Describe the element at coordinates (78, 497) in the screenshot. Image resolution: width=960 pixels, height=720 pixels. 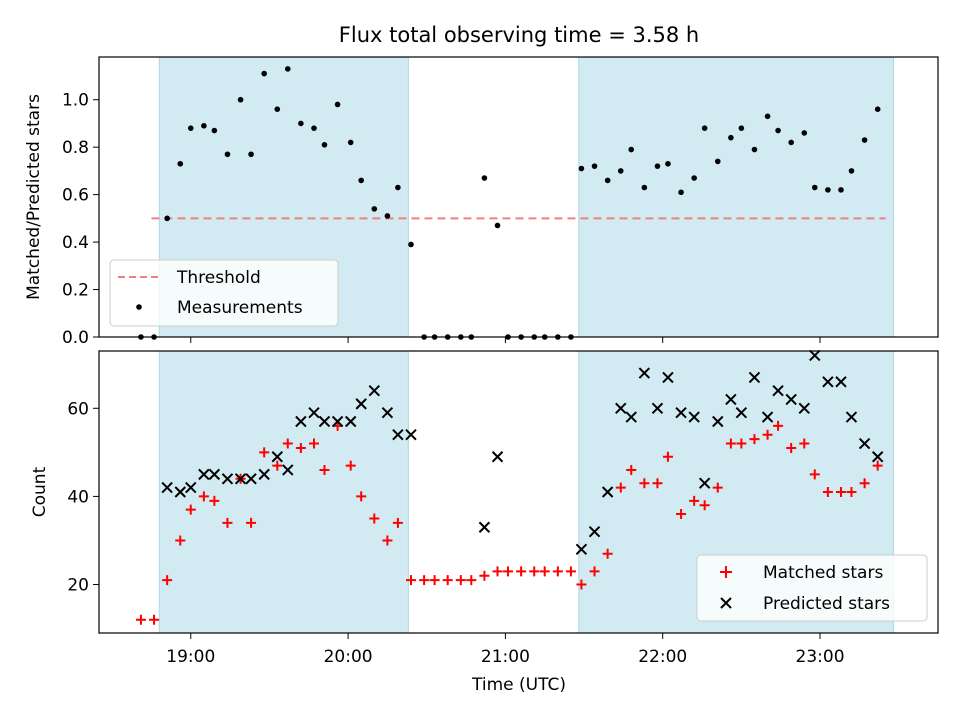
I see `y-tick-label: 40` at that location.